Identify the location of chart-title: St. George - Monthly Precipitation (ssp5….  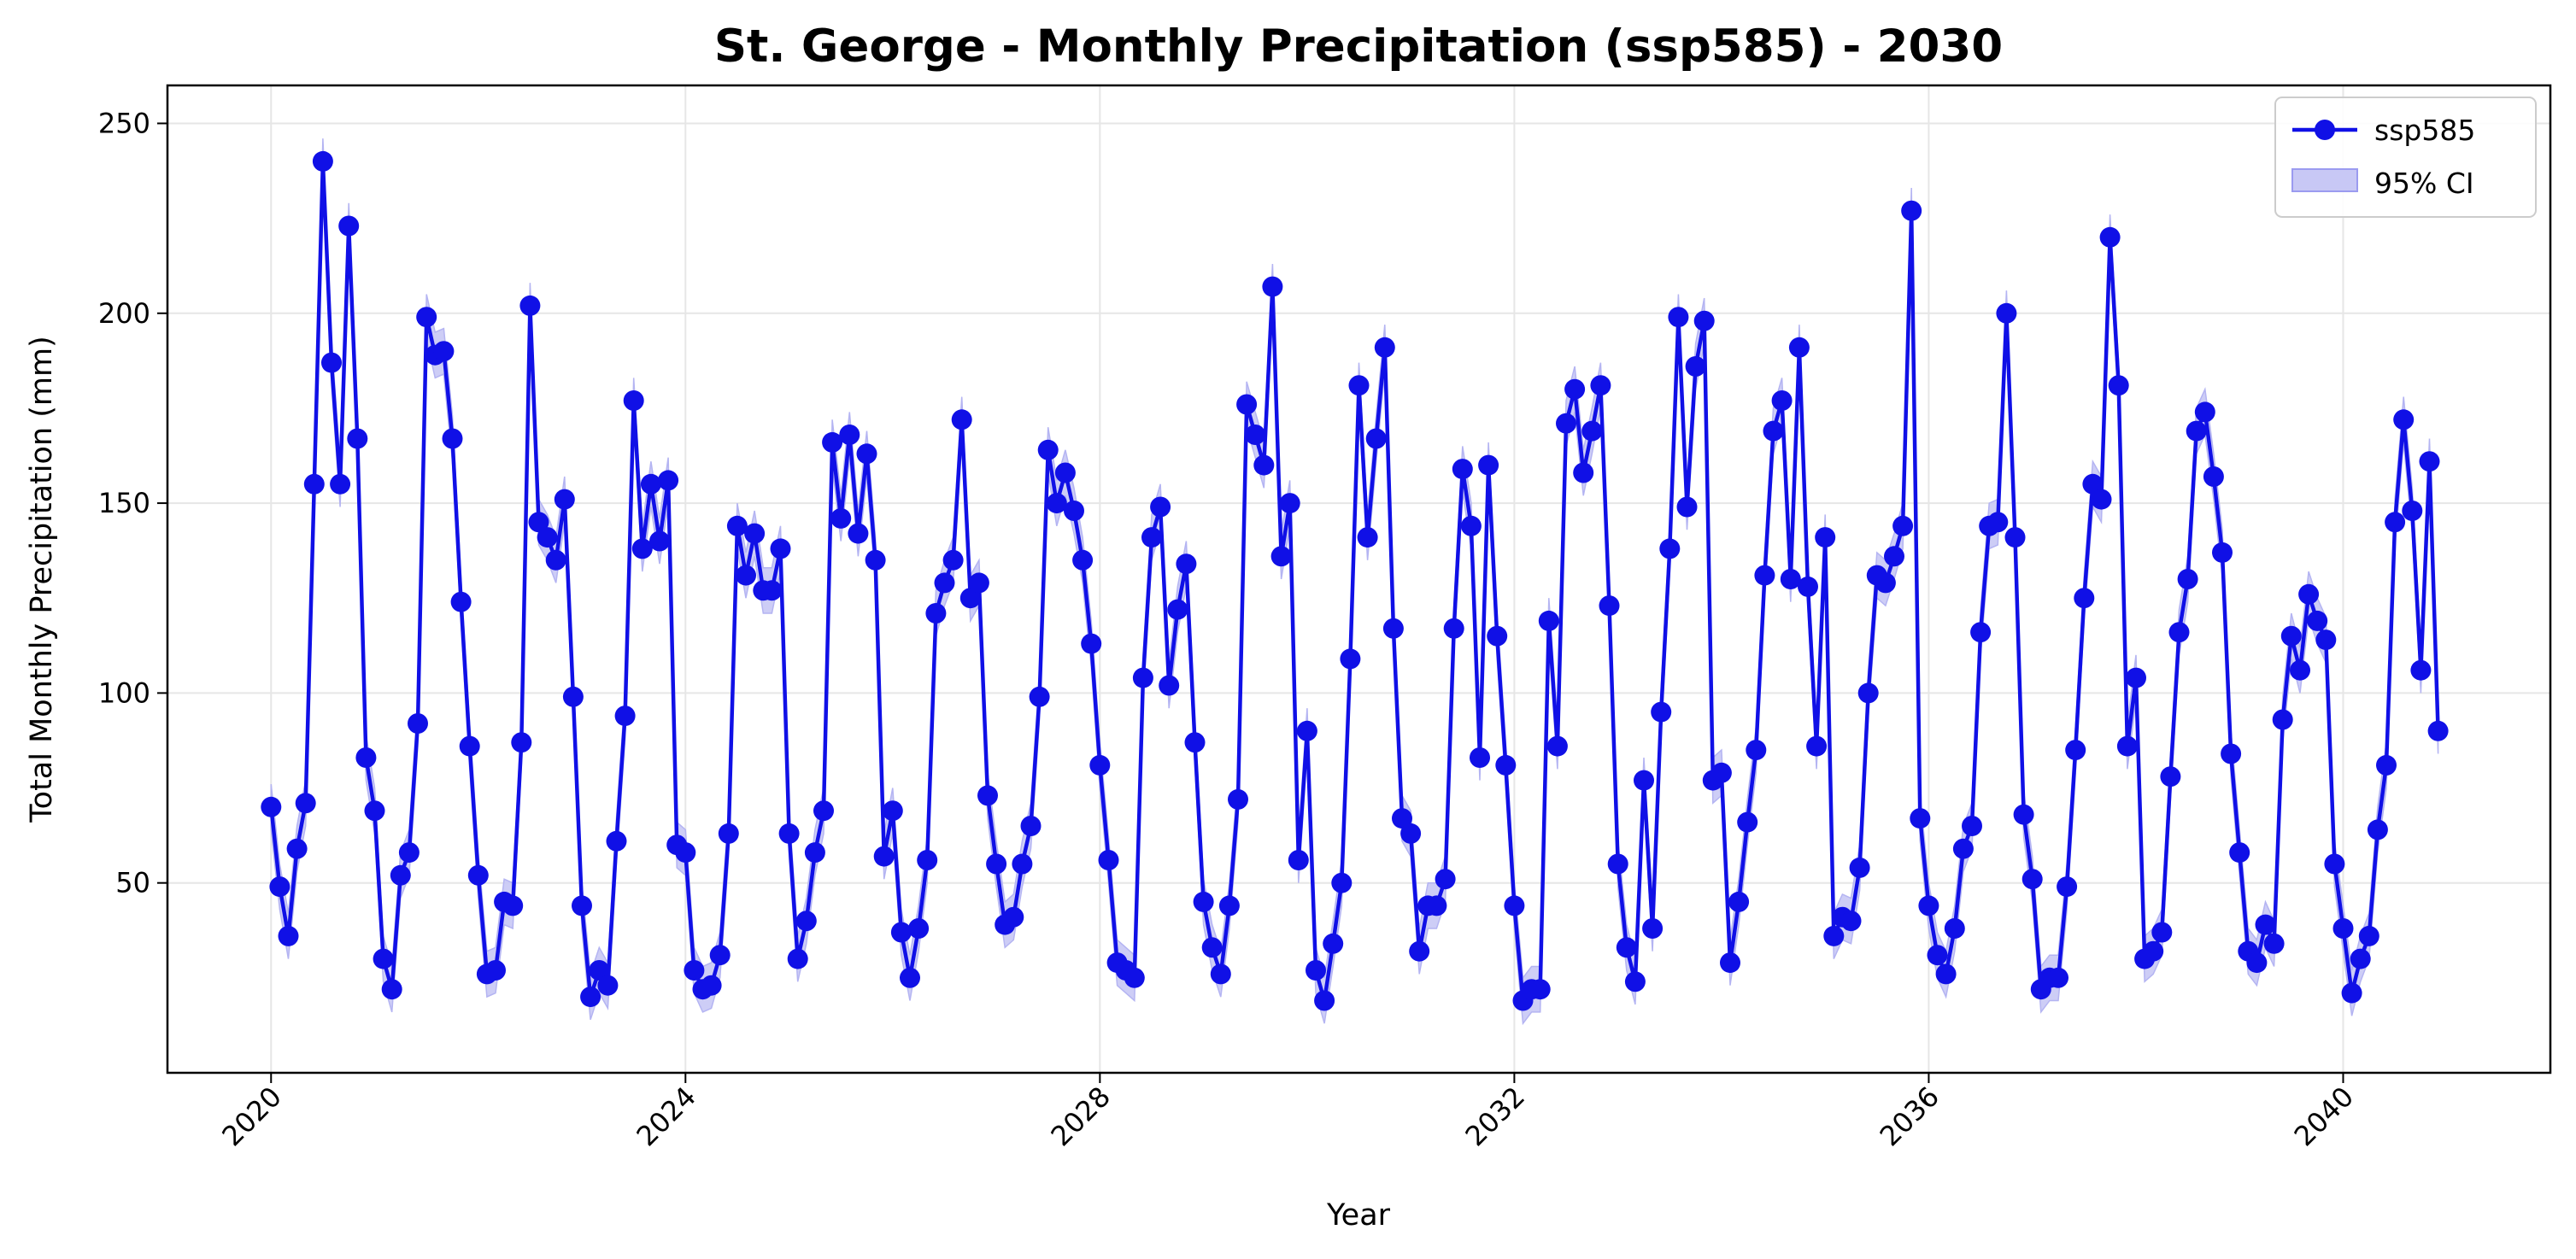
(1358, 46).